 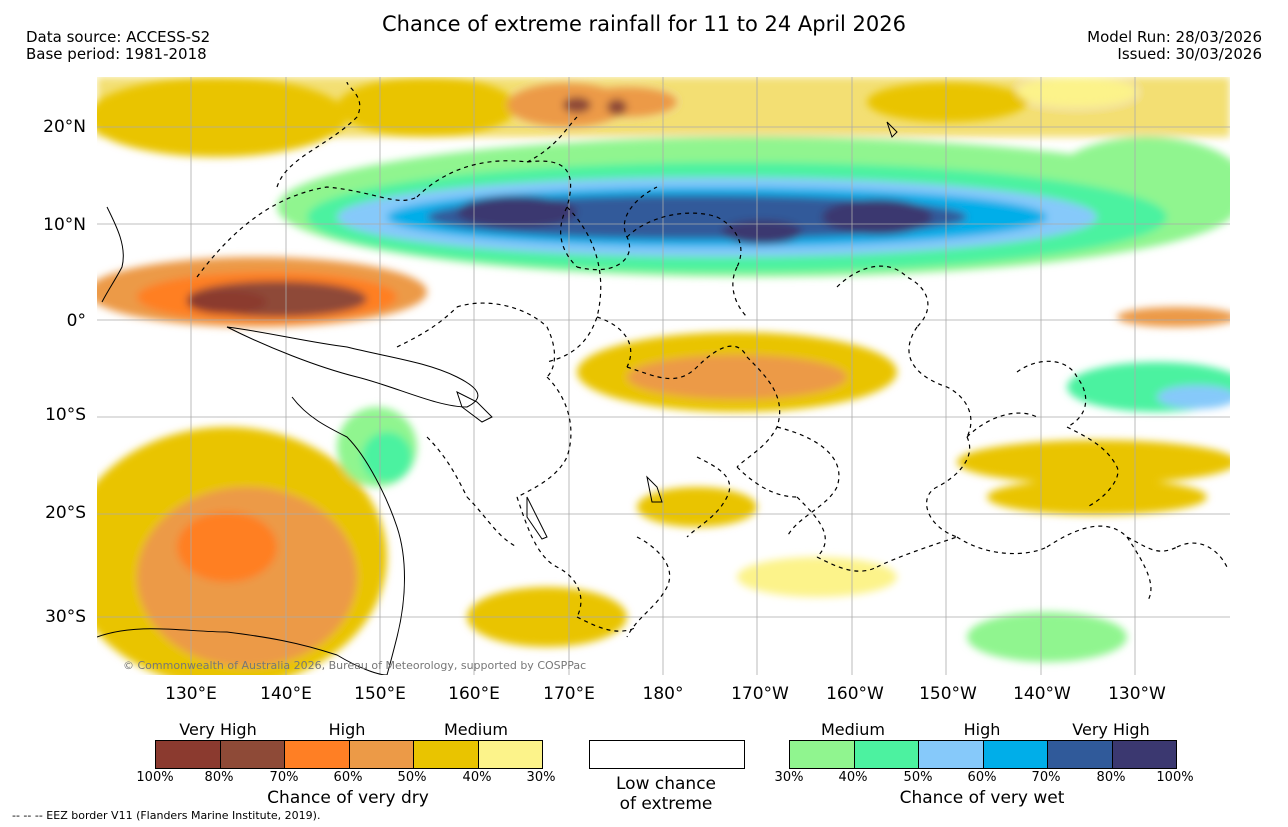 I want to click on neutral-legend-line2: of extreme, so click(x=666, y=804).